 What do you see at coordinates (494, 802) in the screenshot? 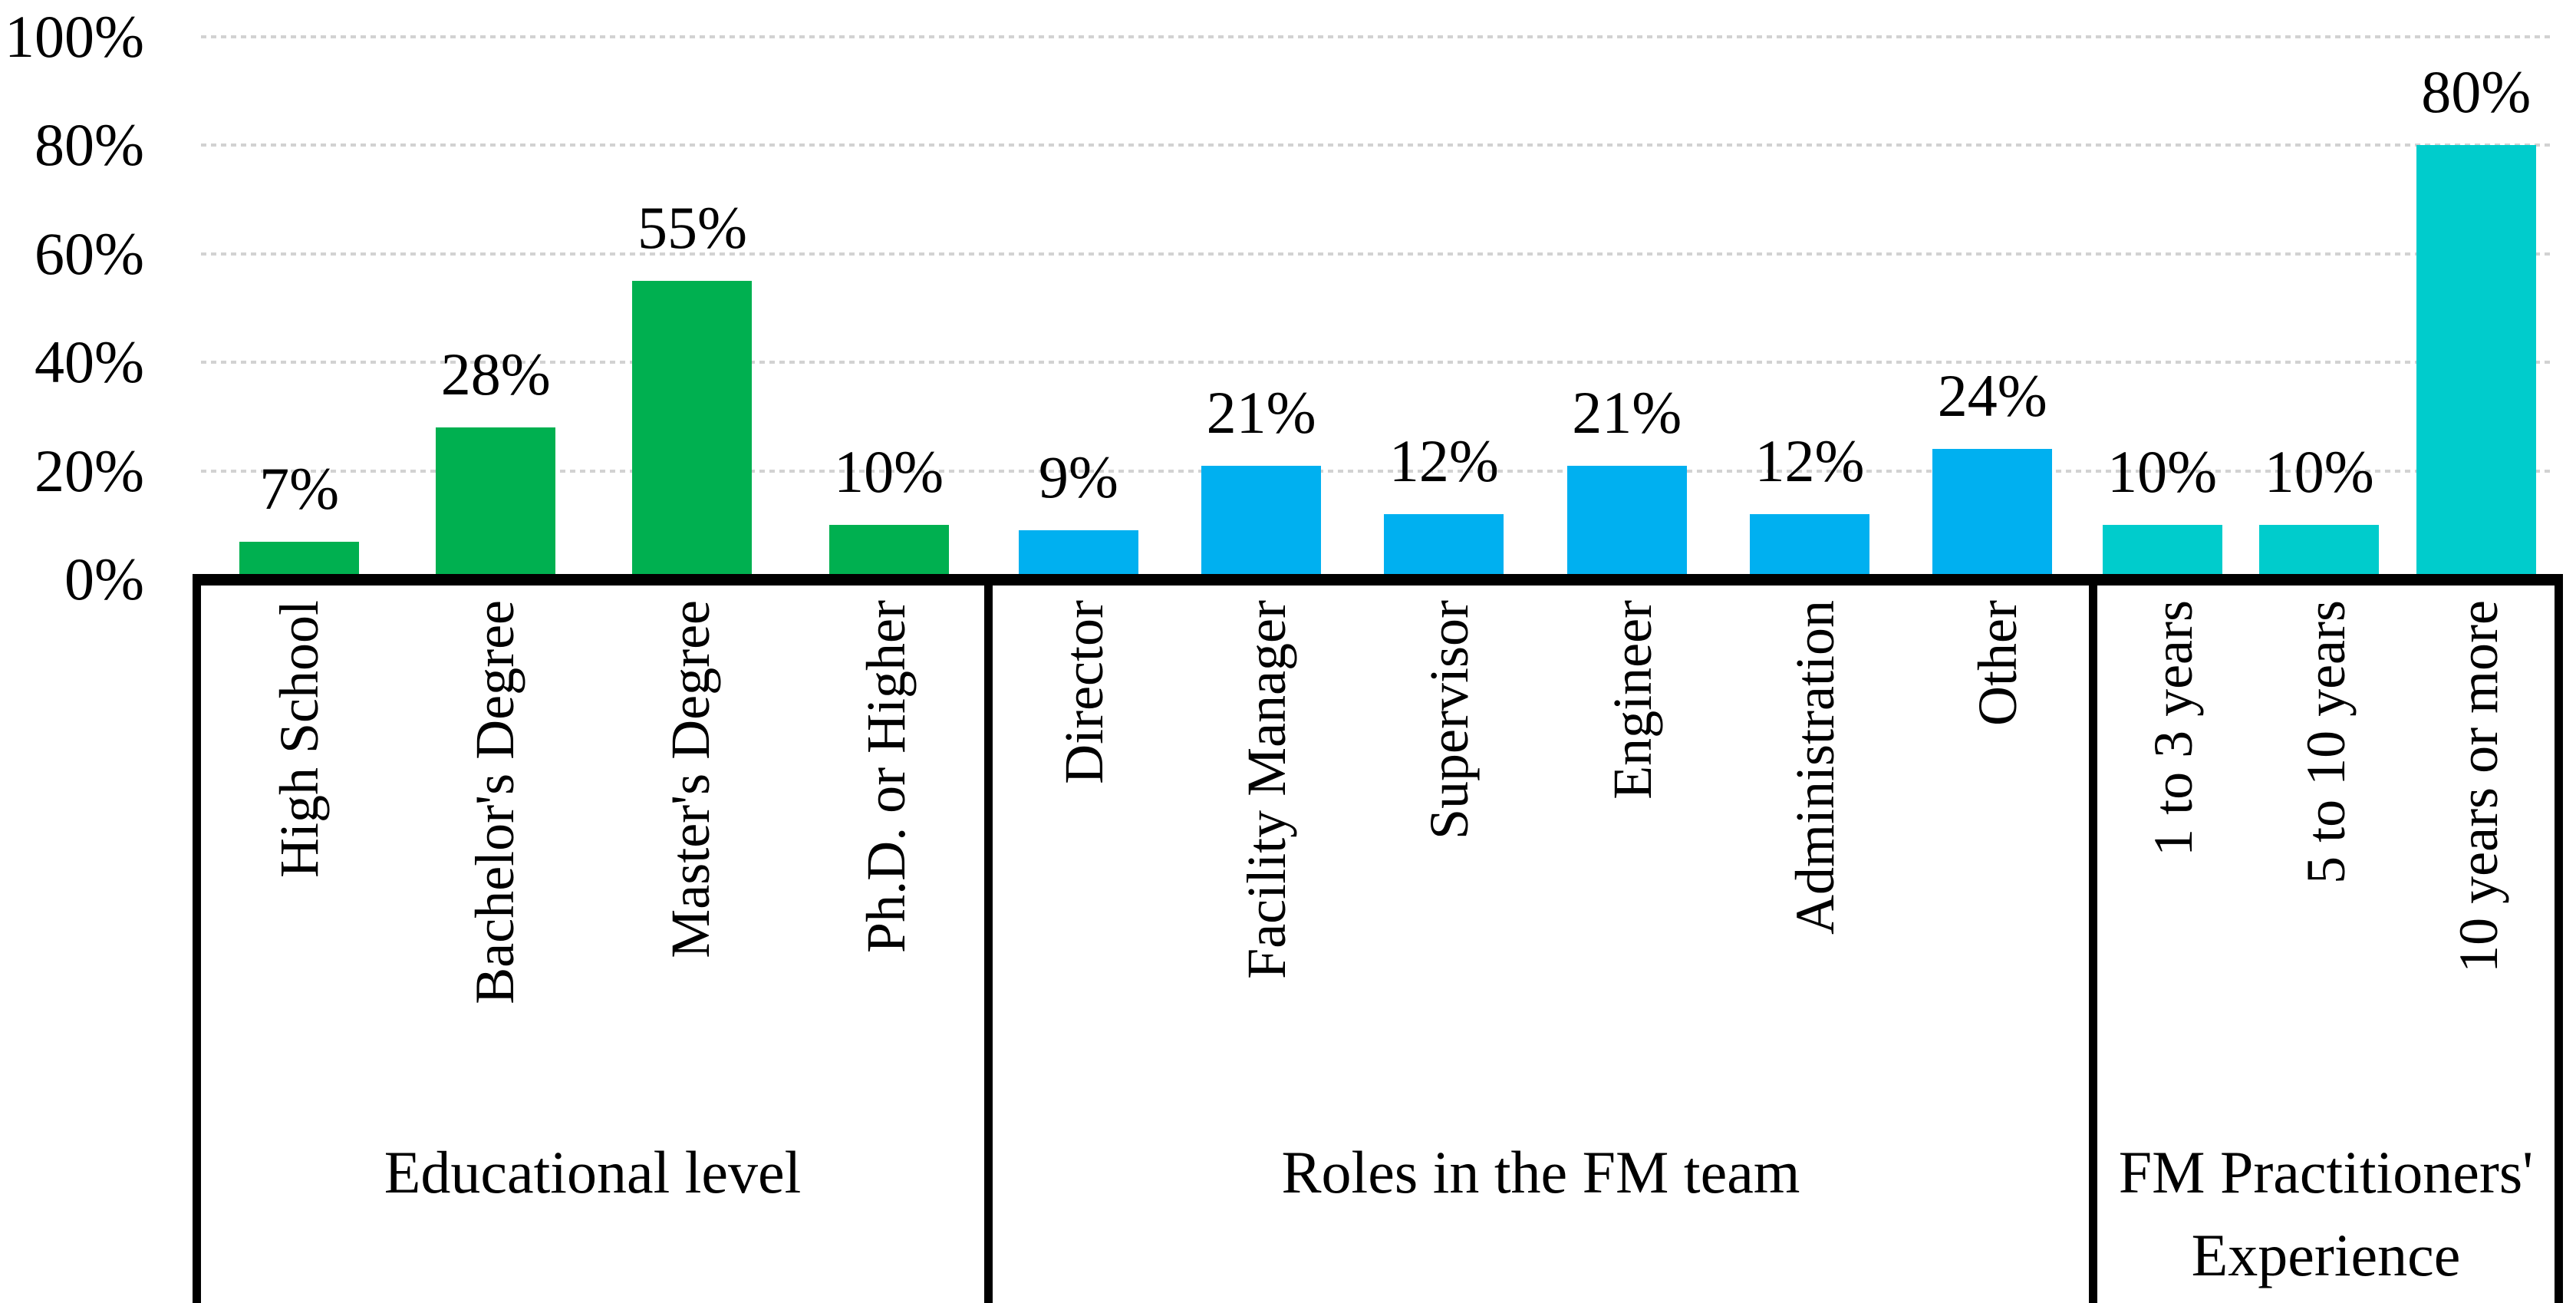
I see `category-label: Bachelor's Degree` at bounding box center [494, 802].